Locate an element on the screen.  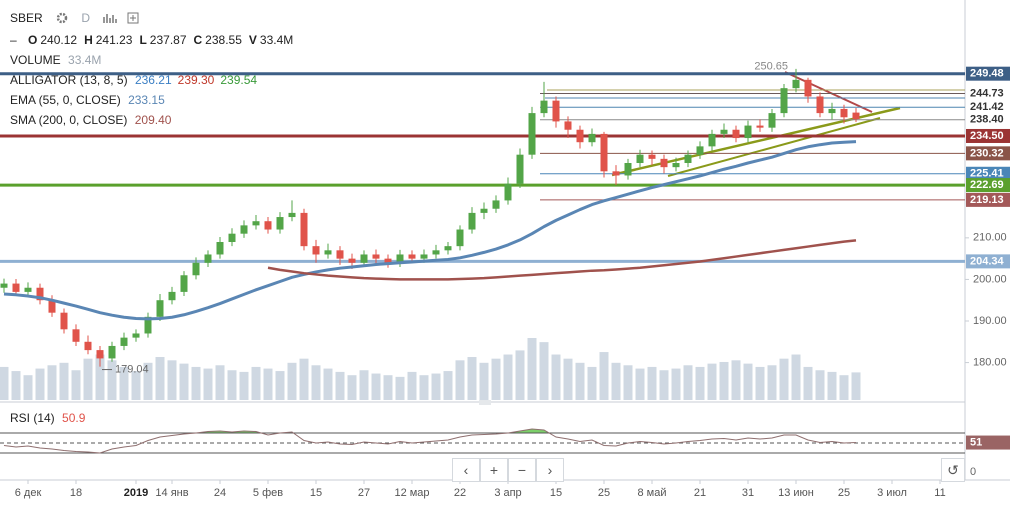
zoom-out-button: − is located at coordinates (522, 470).